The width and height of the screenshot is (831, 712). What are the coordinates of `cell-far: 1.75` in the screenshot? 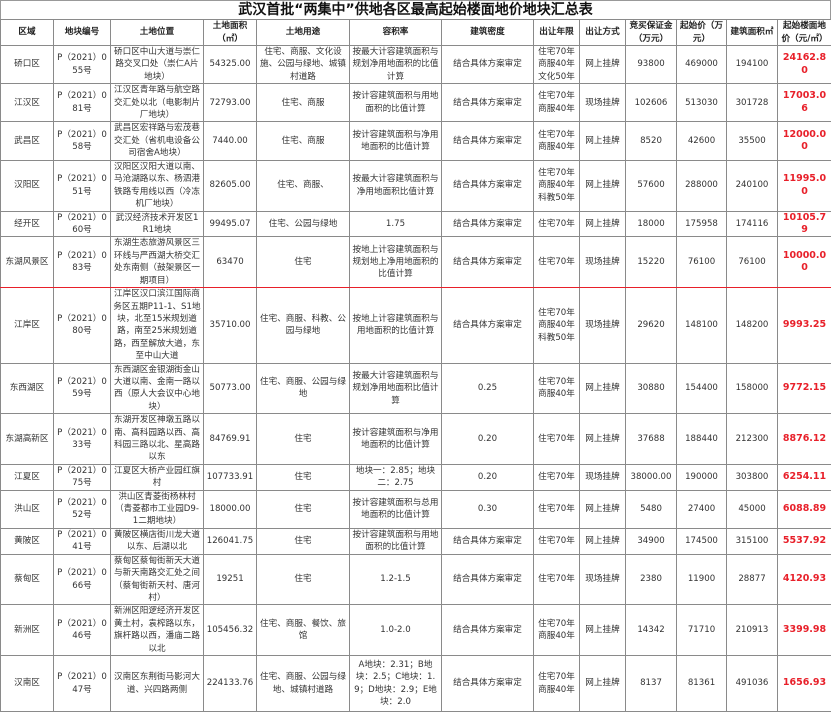 It's located at (396, 224).